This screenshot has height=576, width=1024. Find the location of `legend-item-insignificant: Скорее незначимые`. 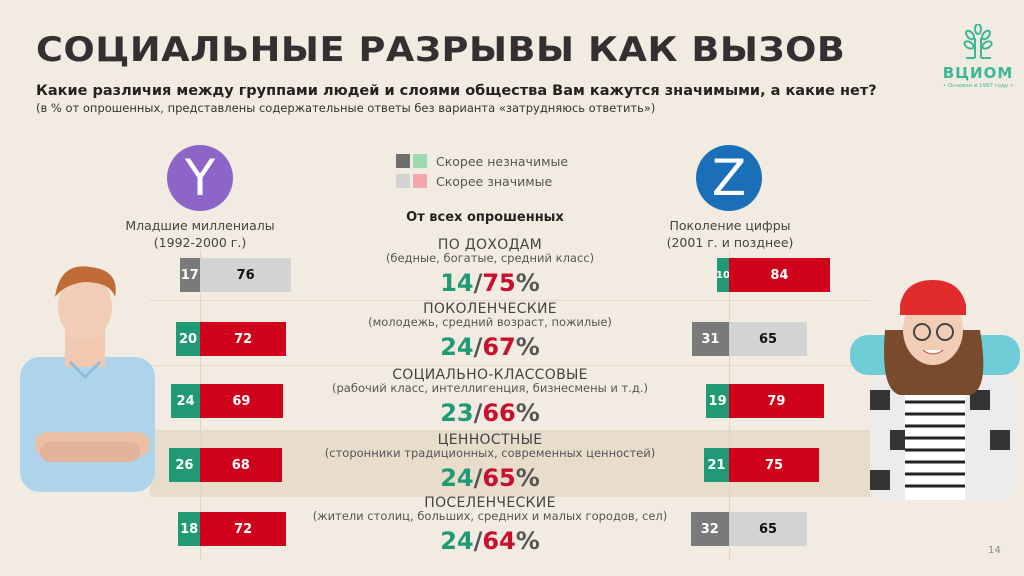

legend-item-insignificant: Скорее незначимые is located at coordinates (482, 161).